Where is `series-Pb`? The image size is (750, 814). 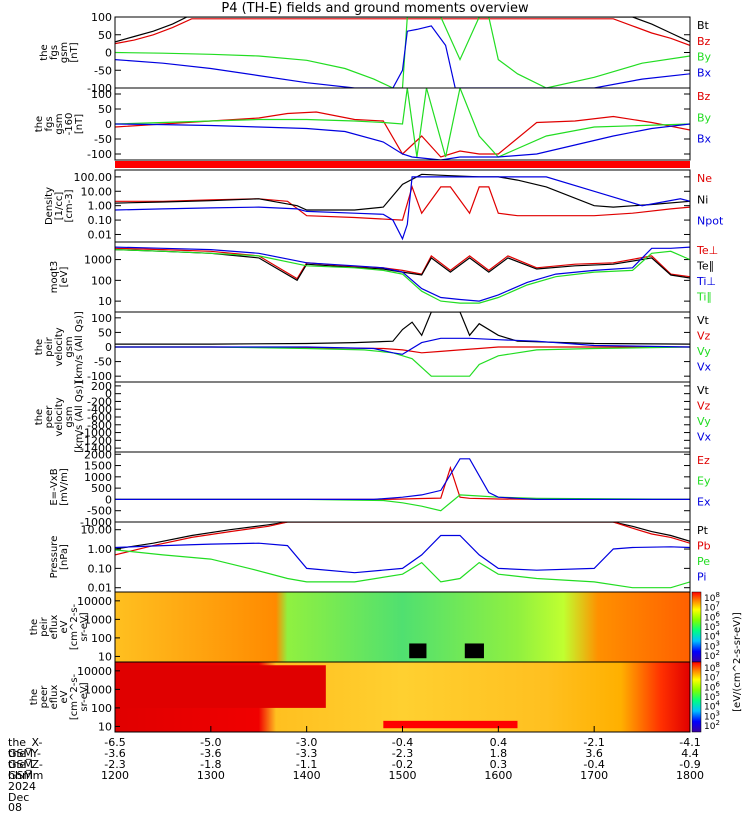
series-Pb is located at coordinates (402, 539).